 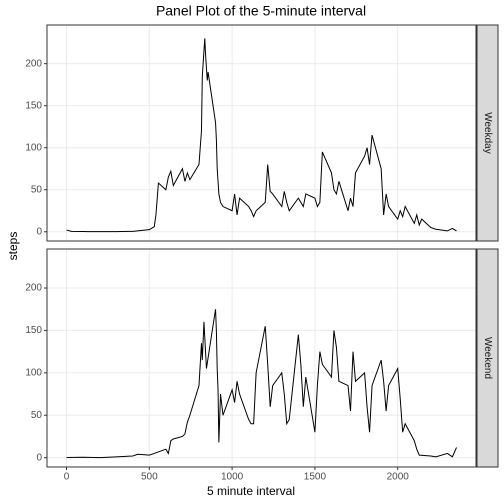 What do you see at coordinates (315, 477) in the screenshot?
I see `x-tick-label: 1500` at bounding box center [315, 477].